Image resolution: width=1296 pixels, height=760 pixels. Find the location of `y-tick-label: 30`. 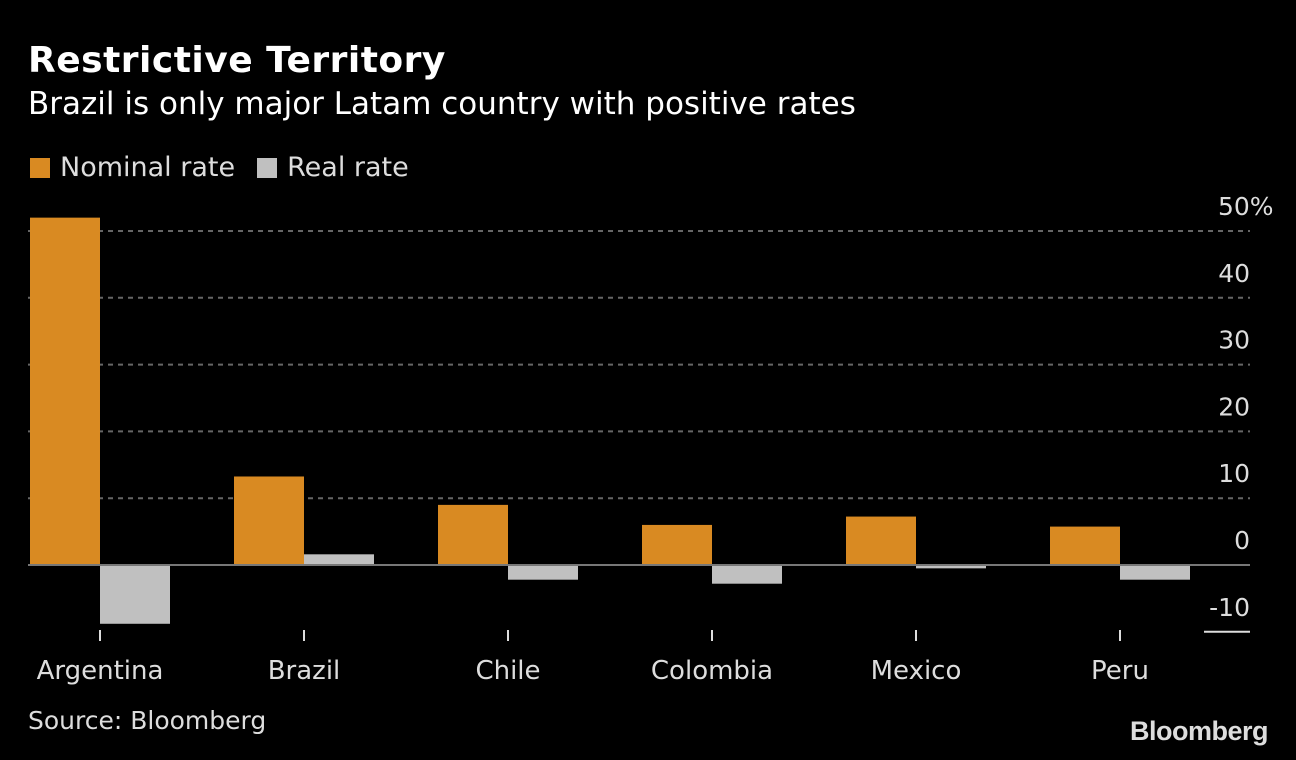

y-tick-label: 30 is located at coordinates (1234, 340).